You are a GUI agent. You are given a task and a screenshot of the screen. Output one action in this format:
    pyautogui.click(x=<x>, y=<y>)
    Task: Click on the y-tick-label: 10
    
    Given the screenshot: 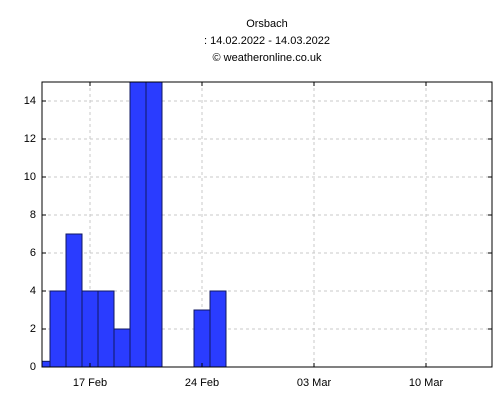 What is the action you would take?
    pyautogui.click(x=30, y=177)
    